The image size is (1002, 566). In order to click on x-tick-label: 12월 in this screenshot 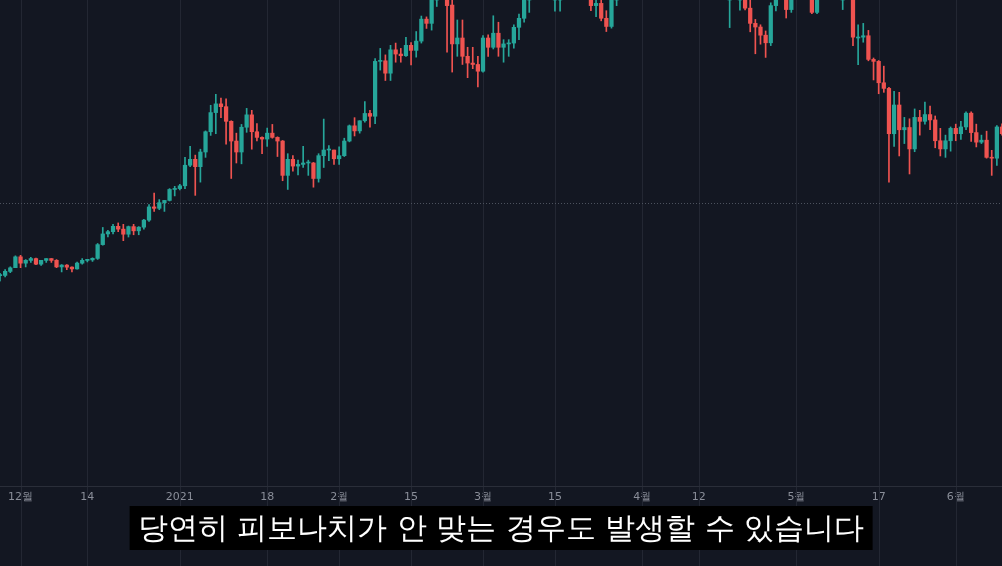, I will do `click(21, 496)`.